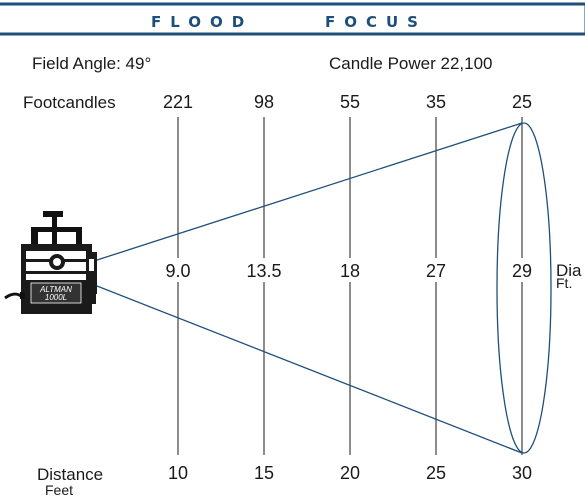  I want to click on distance-value: 15, so click(264, 473).